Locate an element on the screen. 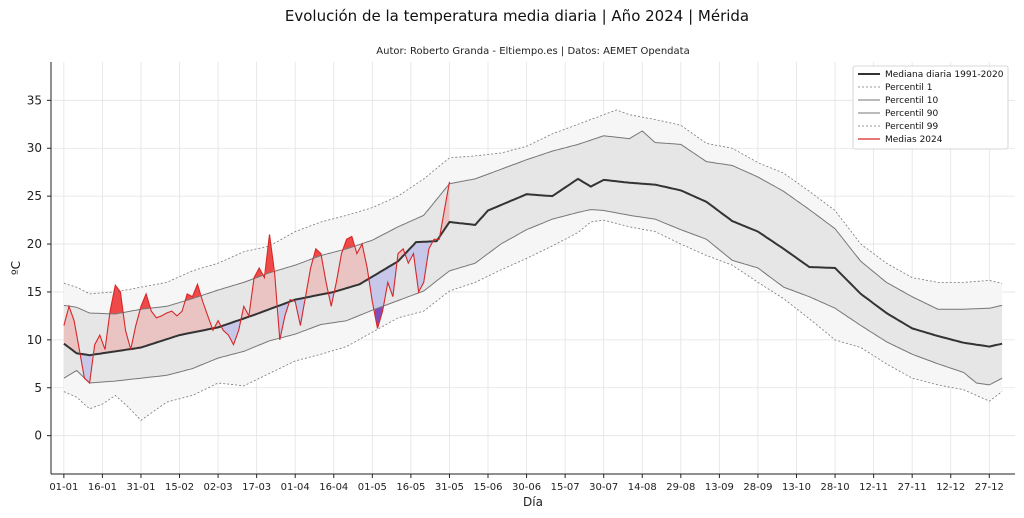 The image size is (1024, 518). x-tick-label-7: 16-04 is located at coordinates (333, 487).